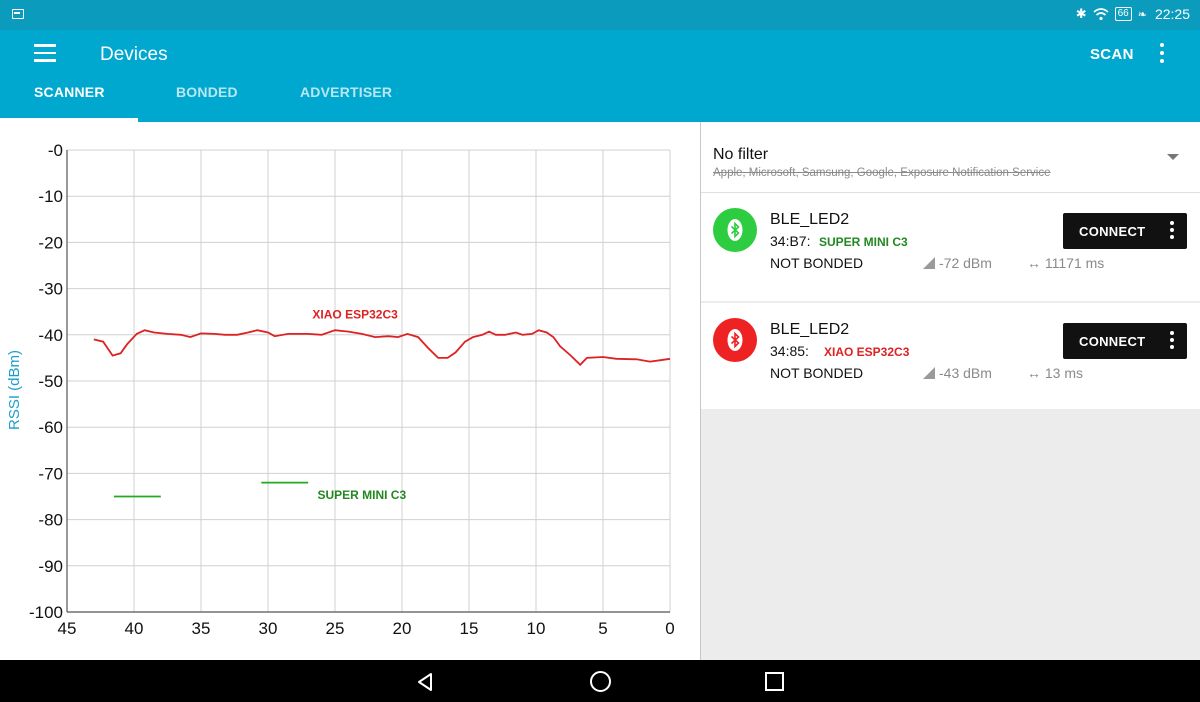  I want to click on y-tick-label: -30, so click(50, 289).